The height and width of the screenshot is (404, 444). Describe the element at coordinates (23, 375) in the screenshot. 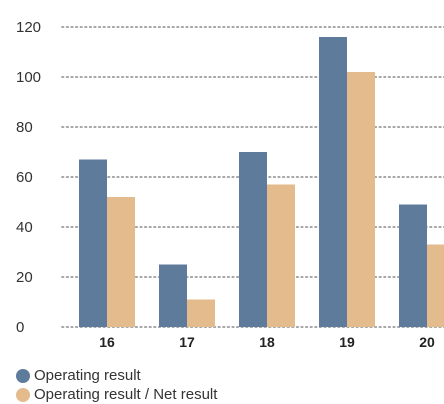

I see `legend-swatch-operating-result` at that location.